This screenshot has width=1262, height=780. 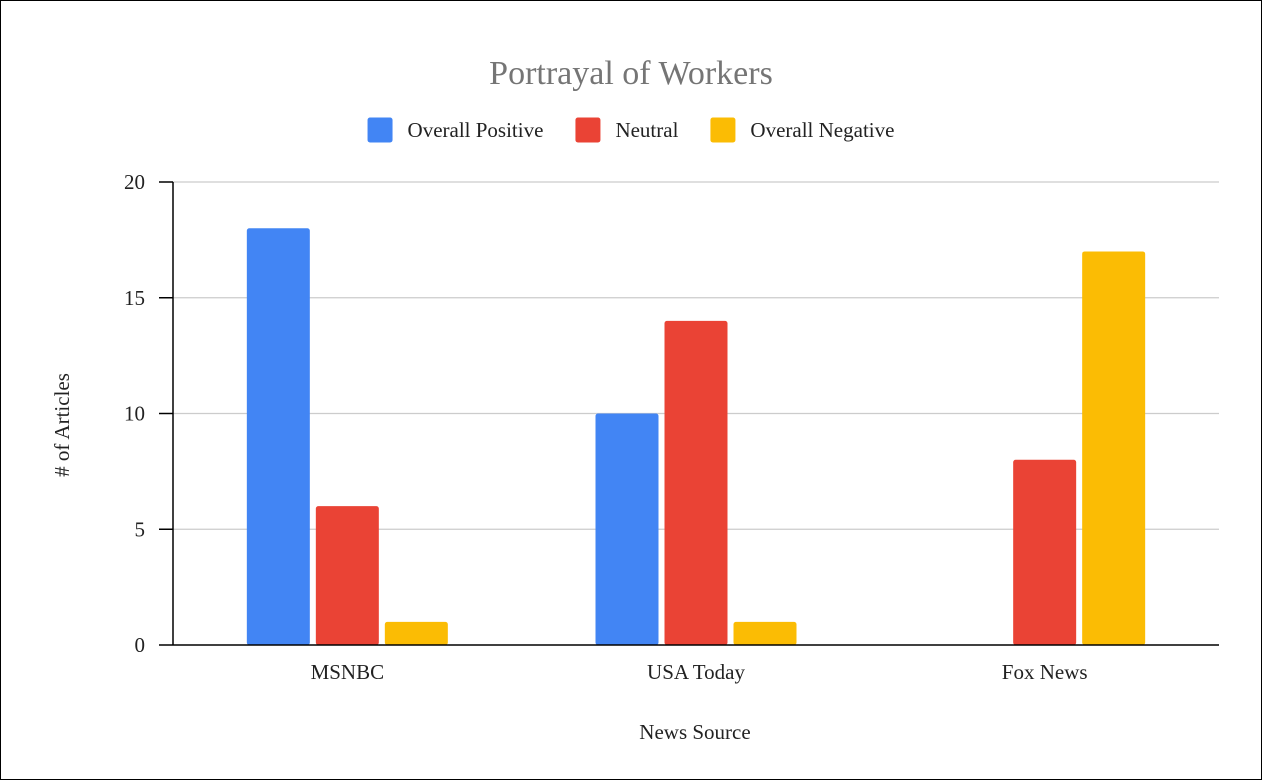 What do you see at coordinates (1045, 672) in the screenshot?
I see `x-tick-label: Fox News` at bounding box center [1045, 672].